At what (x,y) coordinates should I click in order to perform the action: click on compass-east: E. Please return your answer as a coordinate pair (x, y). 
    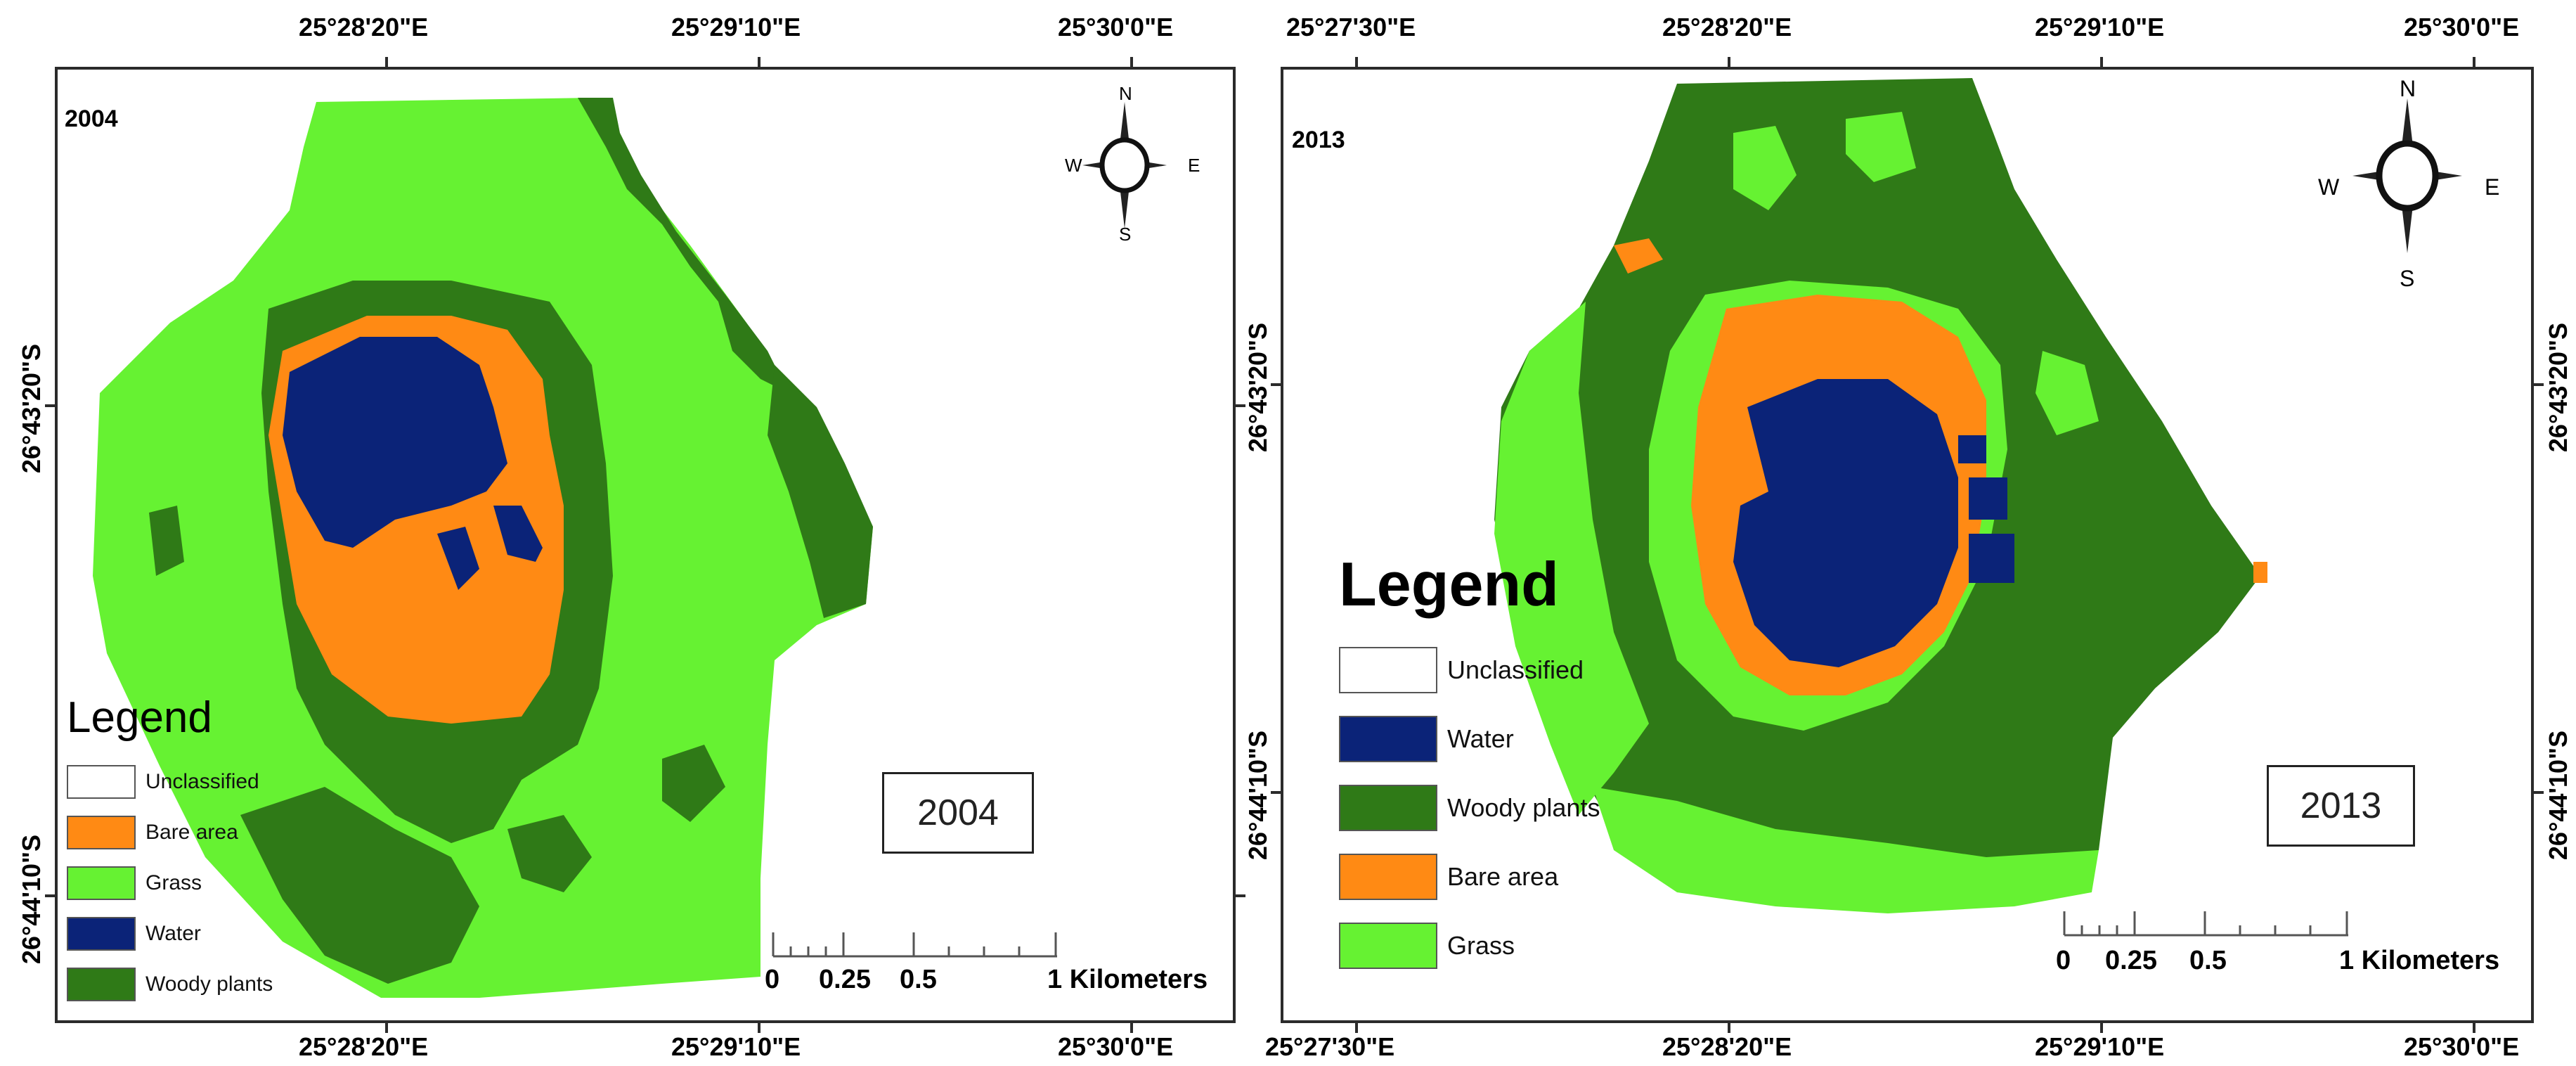
    Looking at the image, I should click on (2492, 187).